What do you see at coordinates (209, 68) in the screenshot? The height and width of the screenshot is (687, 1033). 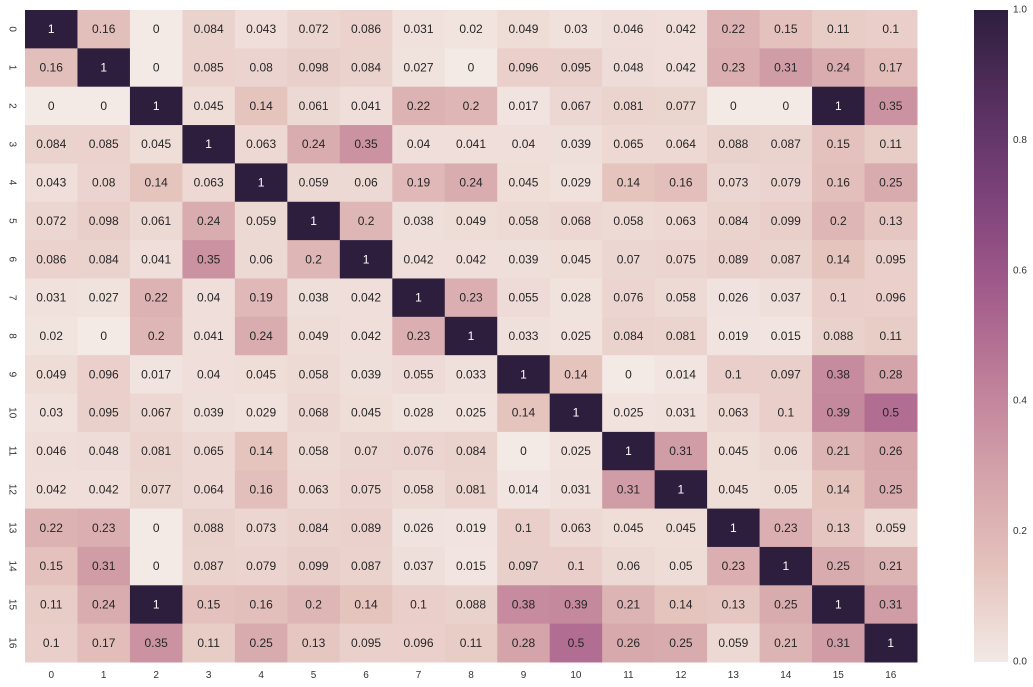 I see `cell-annotation-1-3: 0.085` at bounding box center [209, 68].